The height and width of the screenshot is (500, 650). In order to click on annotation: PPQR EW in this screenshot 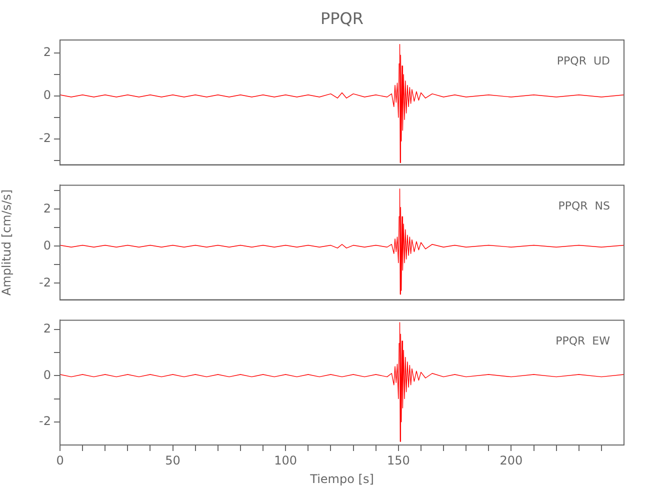, I will do `click(583, 341)`.